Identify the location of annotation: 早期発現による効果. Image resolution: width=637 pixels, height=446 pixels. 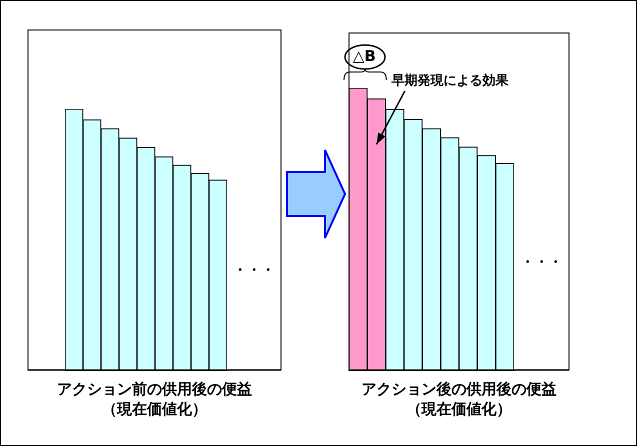
(450, 80).